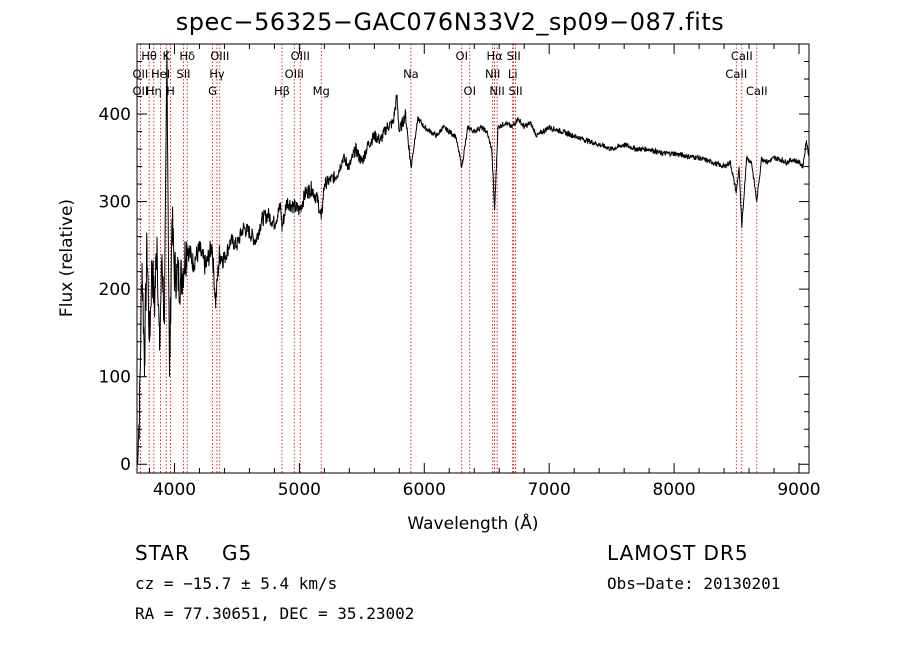  Describe the element at coordinates (513, 74) in the screenshot. I see `line-marker-label: Li` at that location.